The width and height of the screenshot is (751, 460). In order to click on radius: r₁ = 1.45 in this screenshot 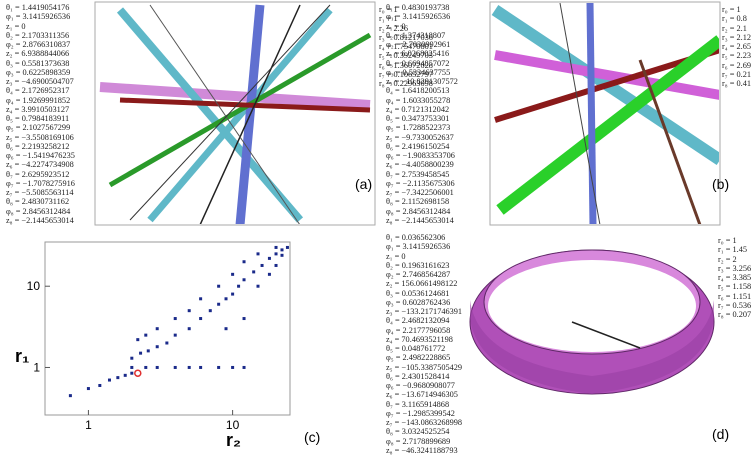, I will do `click(733, 250)`.